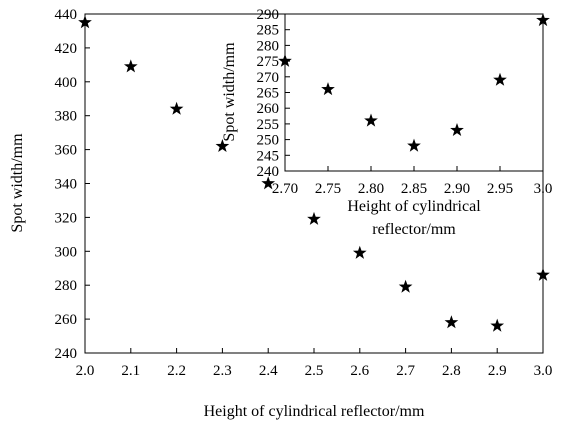  Describe the element at coordinates (66, 83) in the screenshot. I see `main-y-tick-label: 400` at that location.